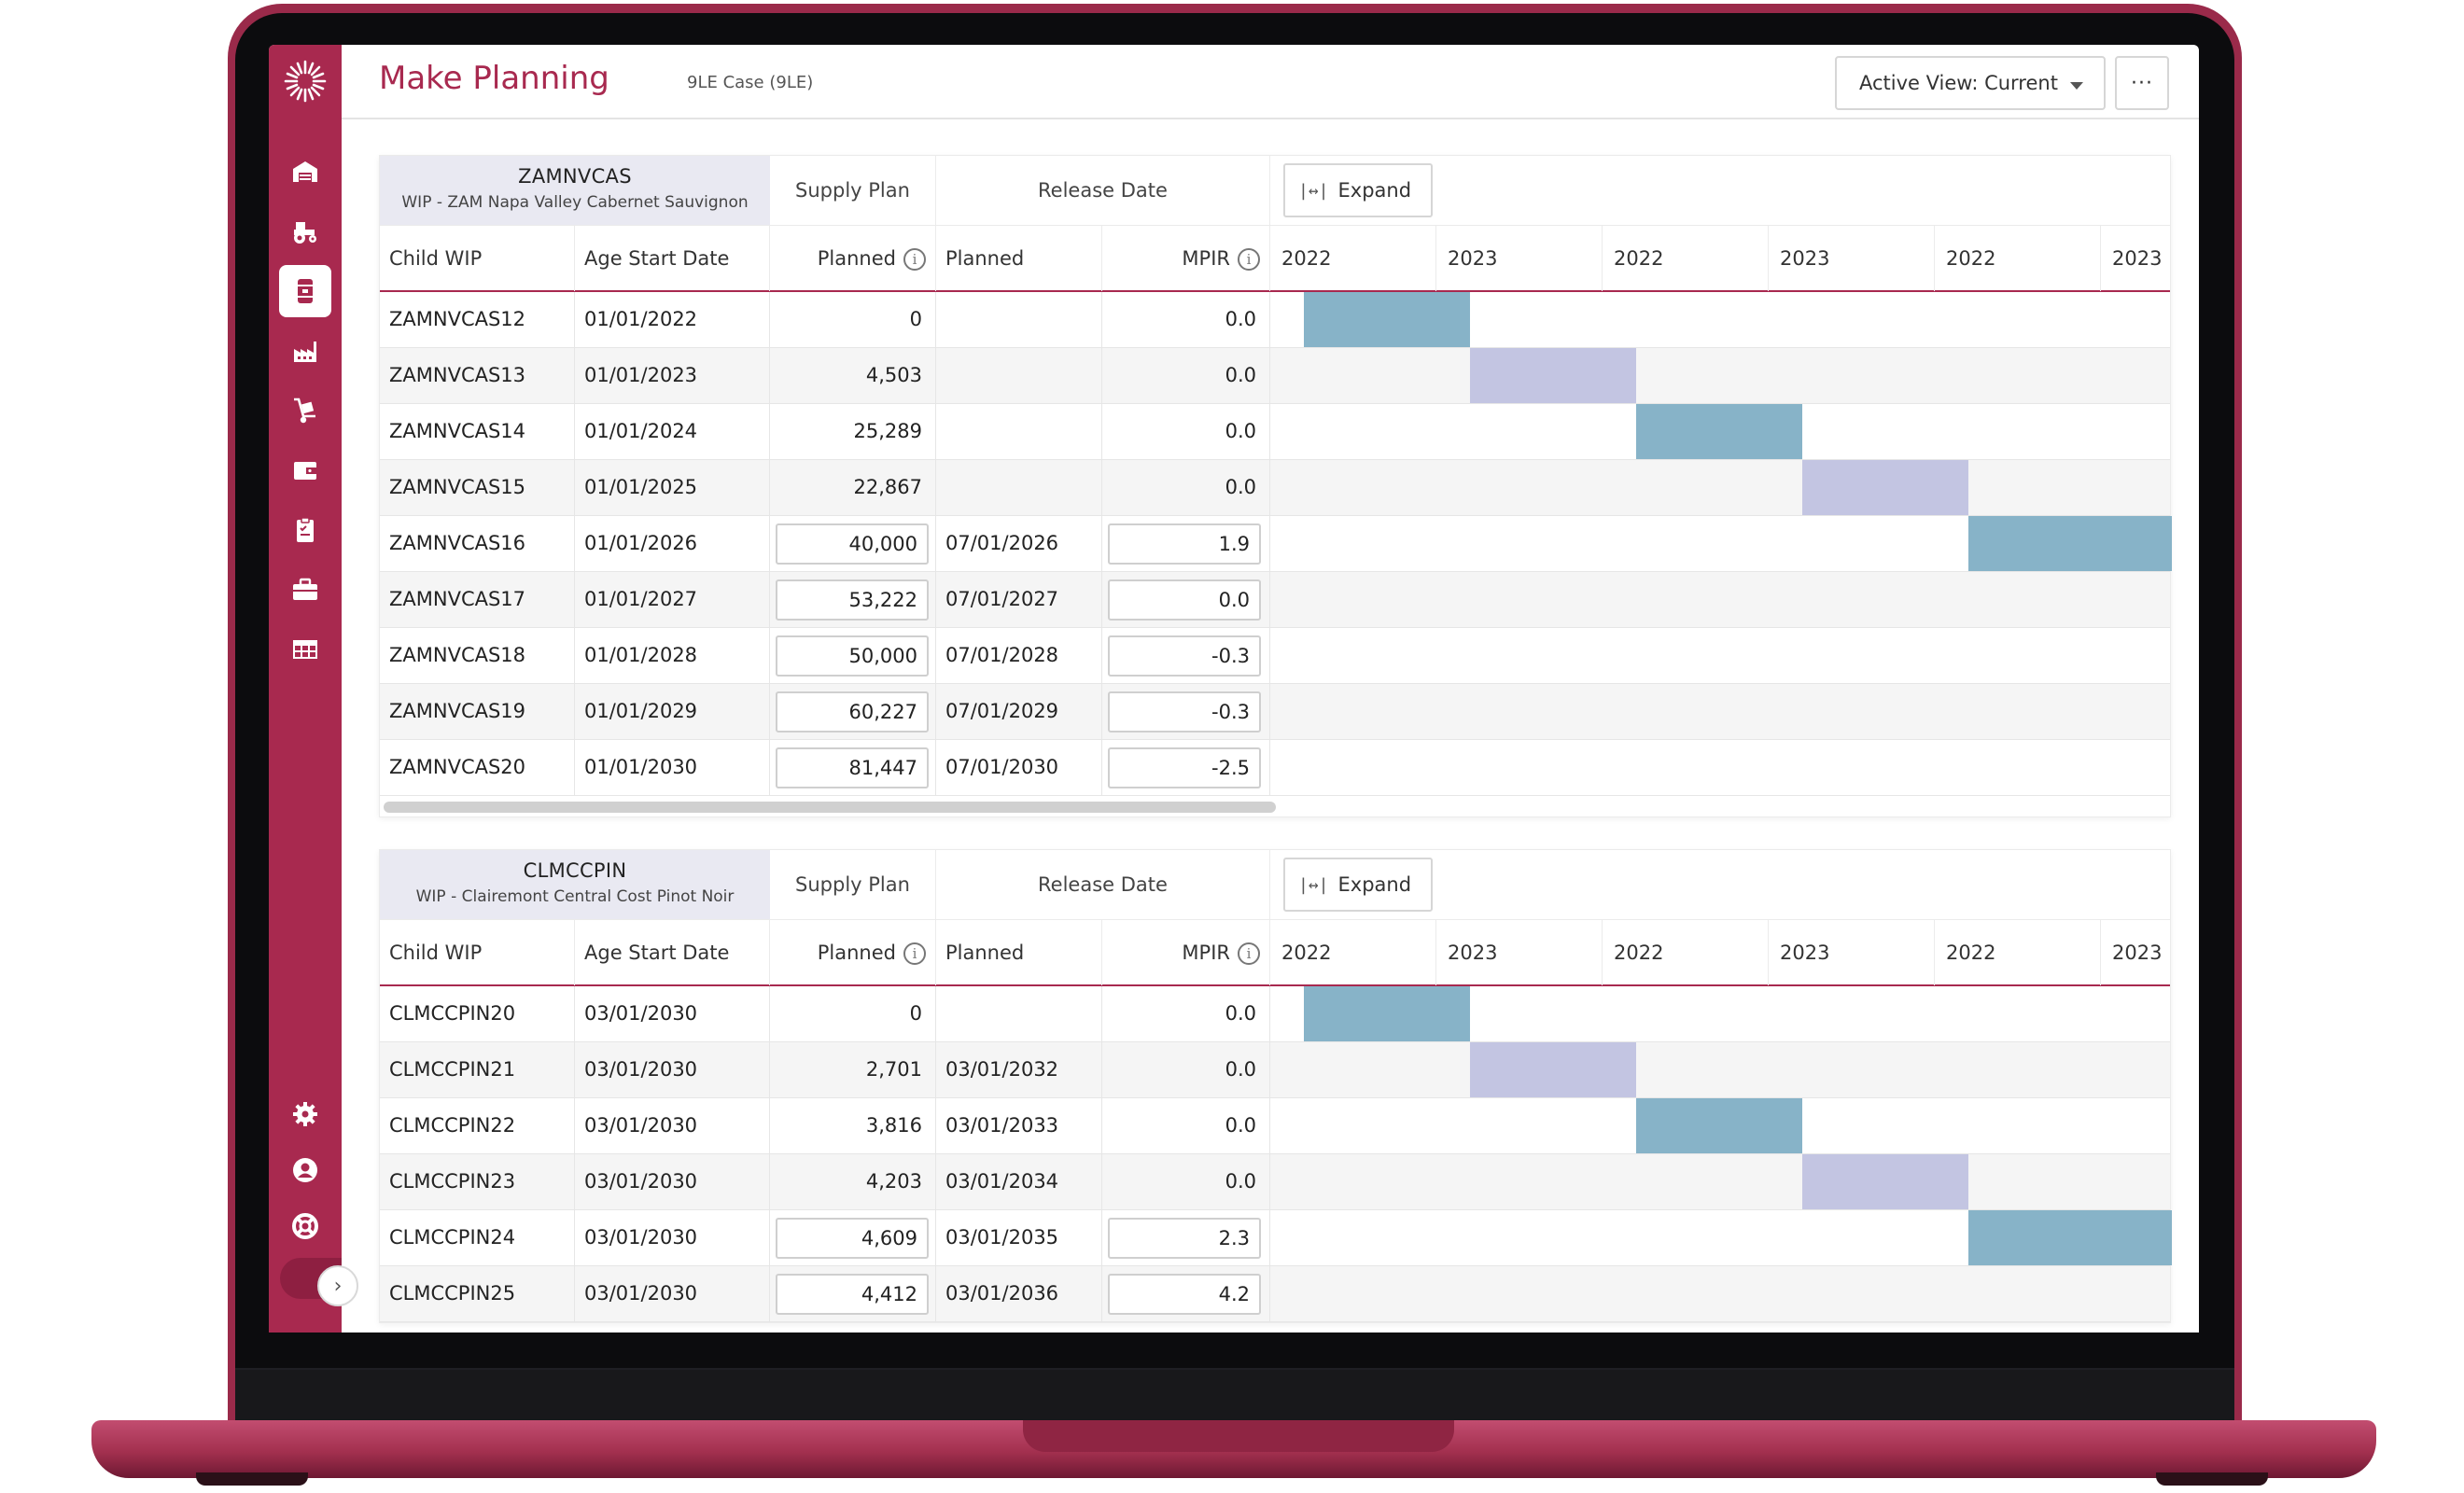 Image resolution: width=2464 pixels, height=1493 pixels. Describe the element at coordinates (305, 351) in the screenshot. I see `sidebar-item-factory` at that location.